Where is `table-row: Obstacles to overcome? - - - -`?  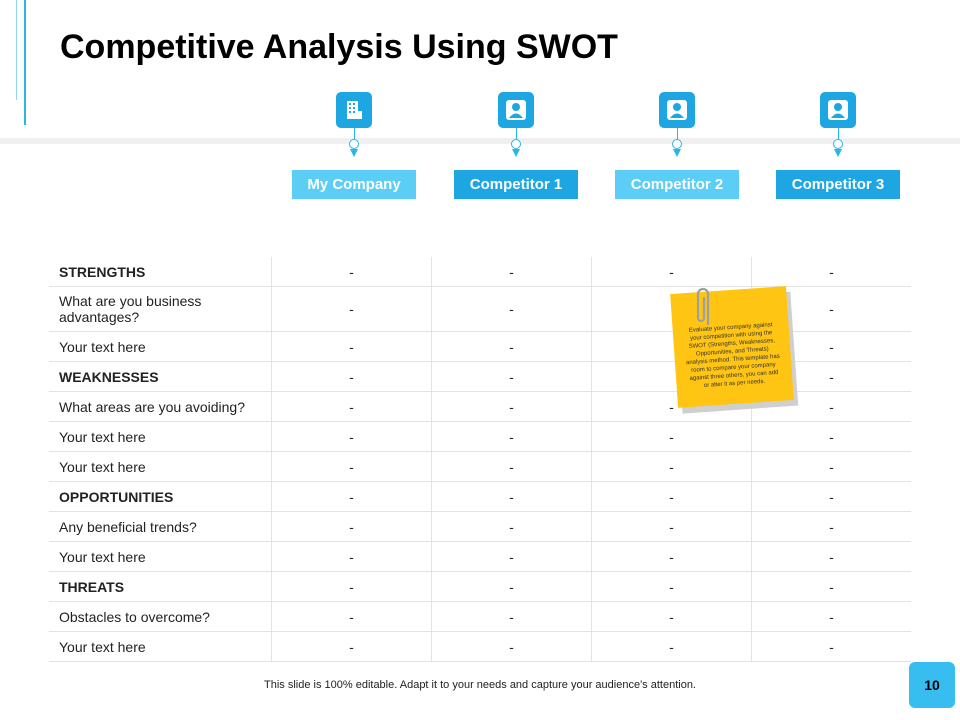
table-row: Obstacles to overcome? - - - - is located at coordinates (480, 617).